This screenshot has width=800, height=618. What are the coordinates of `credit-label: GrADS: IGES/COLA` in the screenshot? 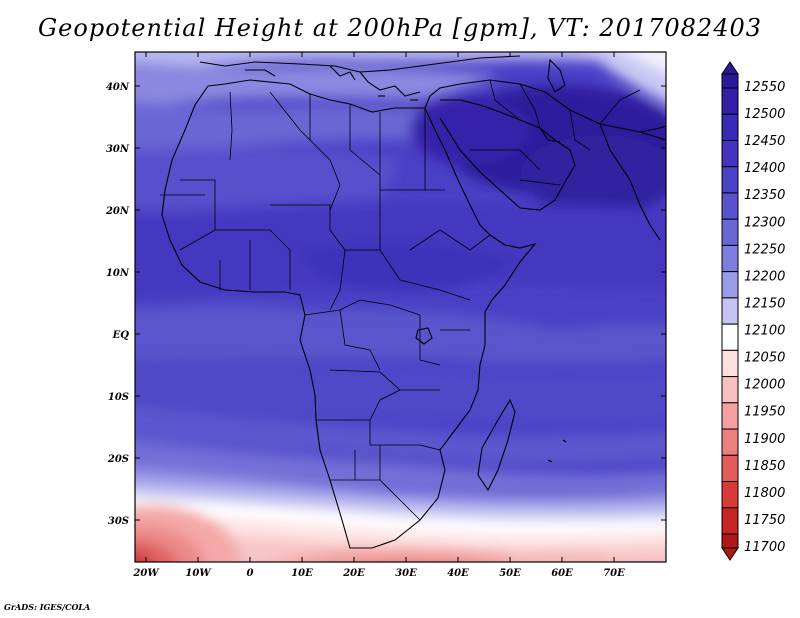 It's located at (47, 607).